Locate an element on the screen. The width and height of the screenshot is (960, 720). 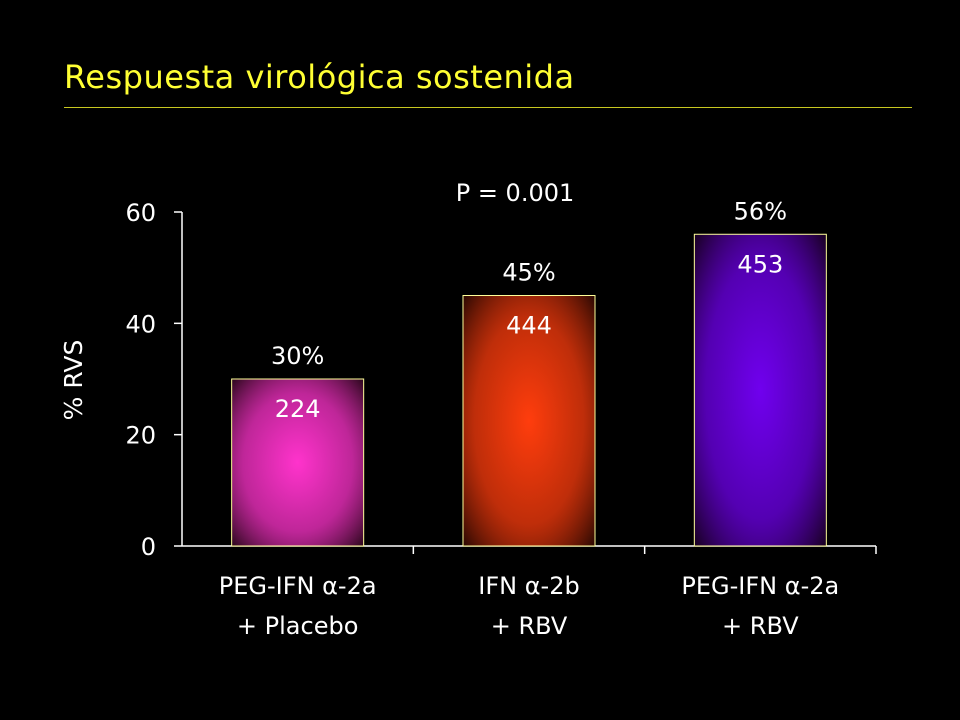
category-label-line2: + Placebo is located at coordinates (297, 626).